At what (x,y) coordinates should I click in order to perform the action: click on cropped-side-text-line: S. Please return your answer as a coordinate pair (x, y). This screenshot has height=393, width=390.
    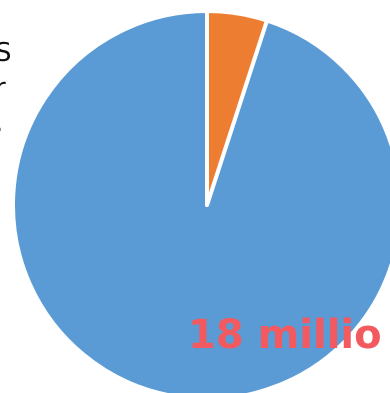
    Looking at the image, I should click on (6, 53).